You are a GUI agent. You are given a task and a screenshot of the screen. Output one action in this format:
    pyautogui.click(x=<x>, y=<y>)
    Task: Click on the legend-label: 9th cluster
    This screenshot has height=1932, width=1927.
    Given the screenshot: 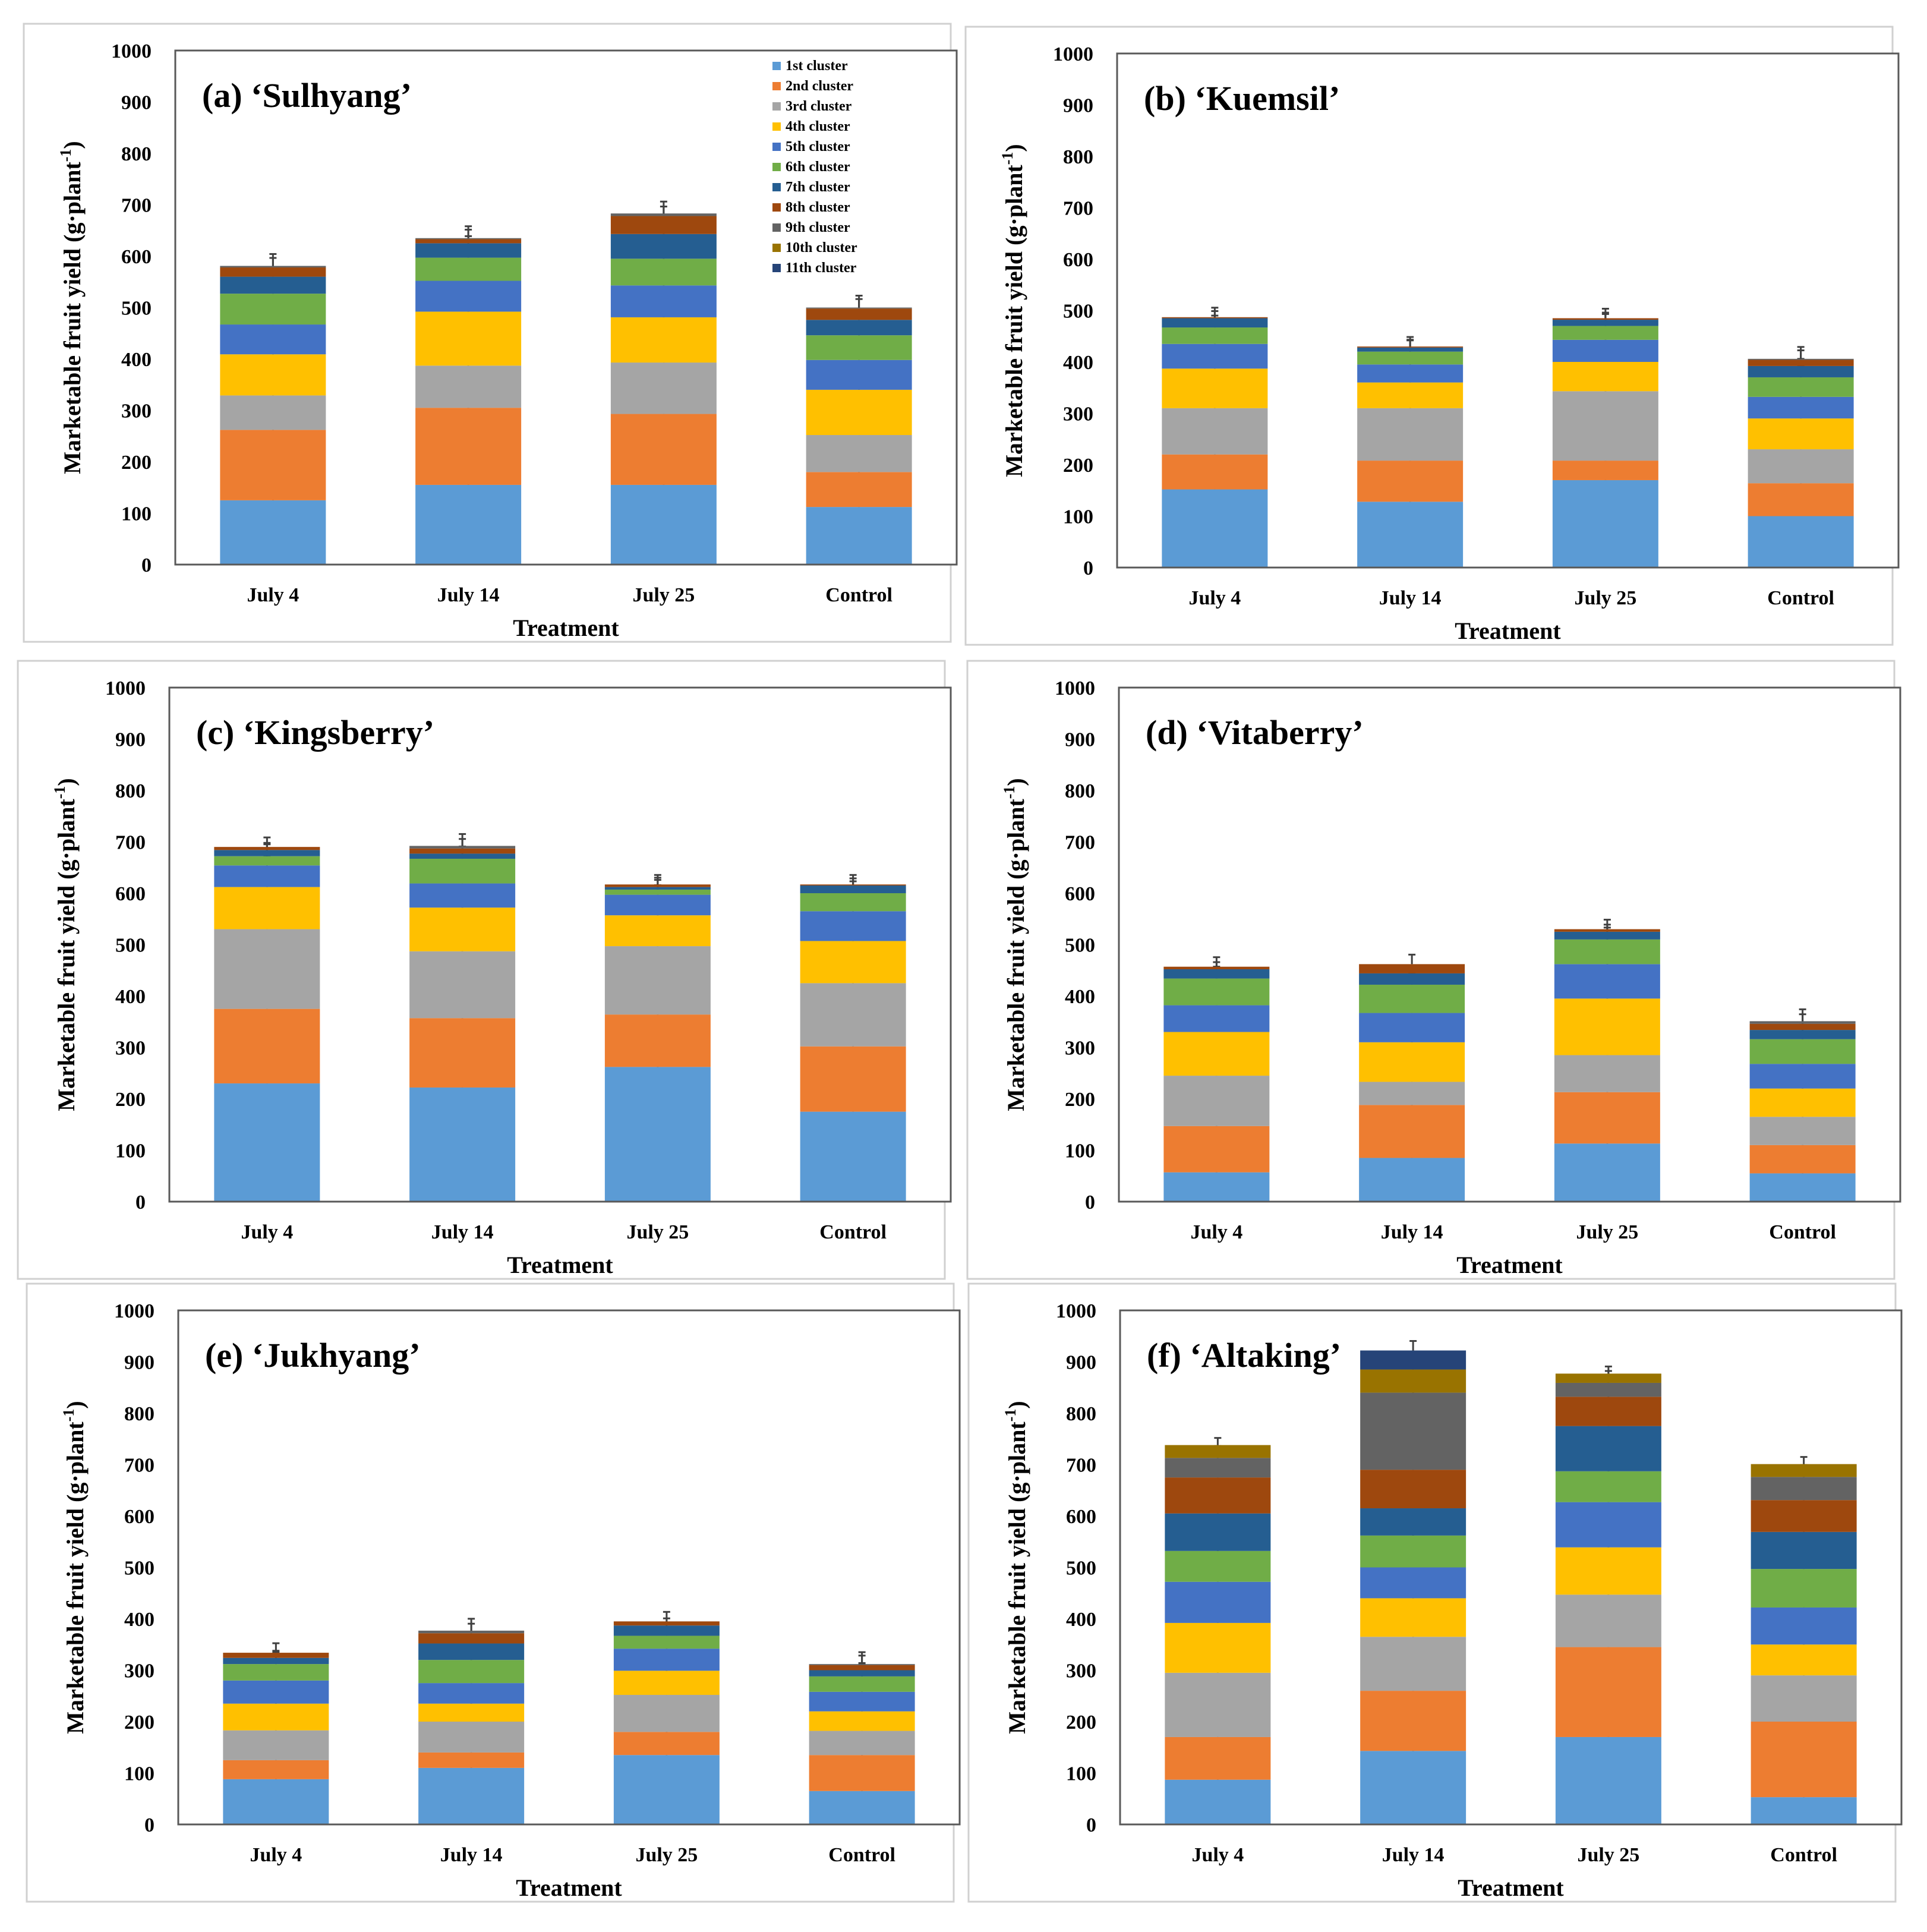 What is the action you would take?
    pyautogui.click(x=818, y=227)
    